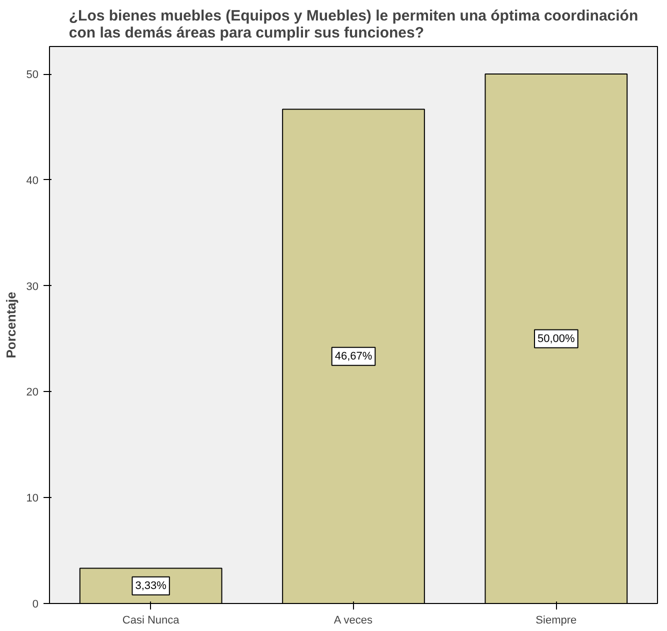 The width and height of the screenshot is (667, 631). What do you see at coordinates (32, 286) in the screenshot?
I see `y-tick-label: 30` at bounding box center [32, 286].